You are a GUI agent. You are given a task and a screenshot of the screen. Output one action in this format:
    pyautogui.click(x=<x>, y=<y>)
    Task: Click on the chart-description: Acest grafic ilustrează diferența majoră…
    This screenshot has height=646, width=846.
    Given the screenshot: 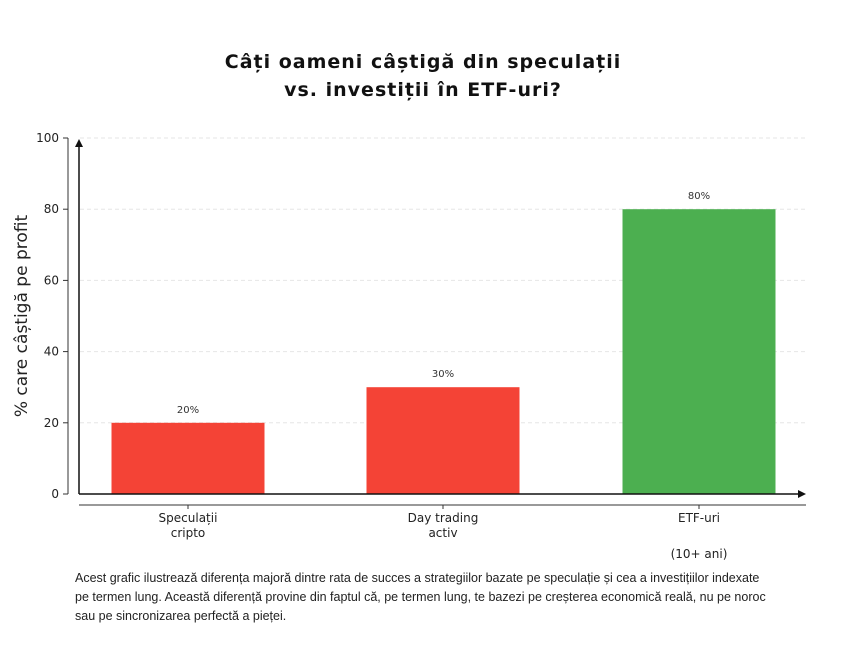 What is the action you would take?
    pyautogui.click(x=420, y=597)
    